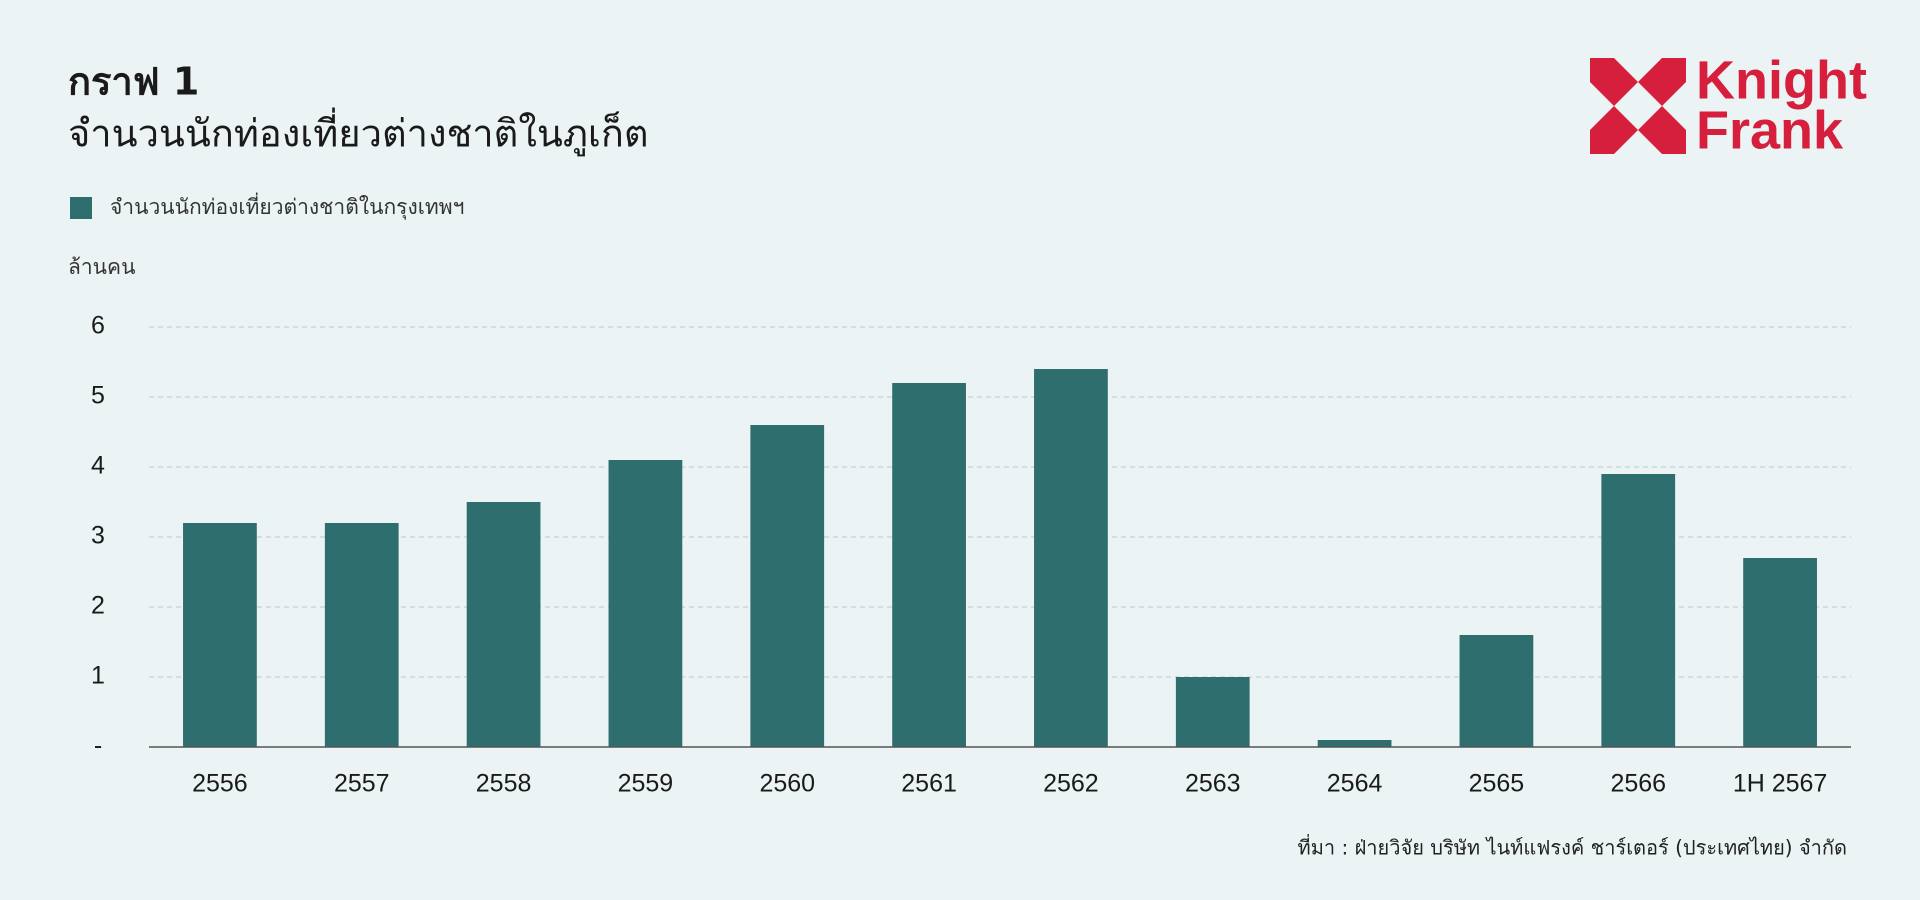  Describe the element at coordinates (101, 267) in the screenshot. I see `y-axis-label: ล้านคน` at that location.